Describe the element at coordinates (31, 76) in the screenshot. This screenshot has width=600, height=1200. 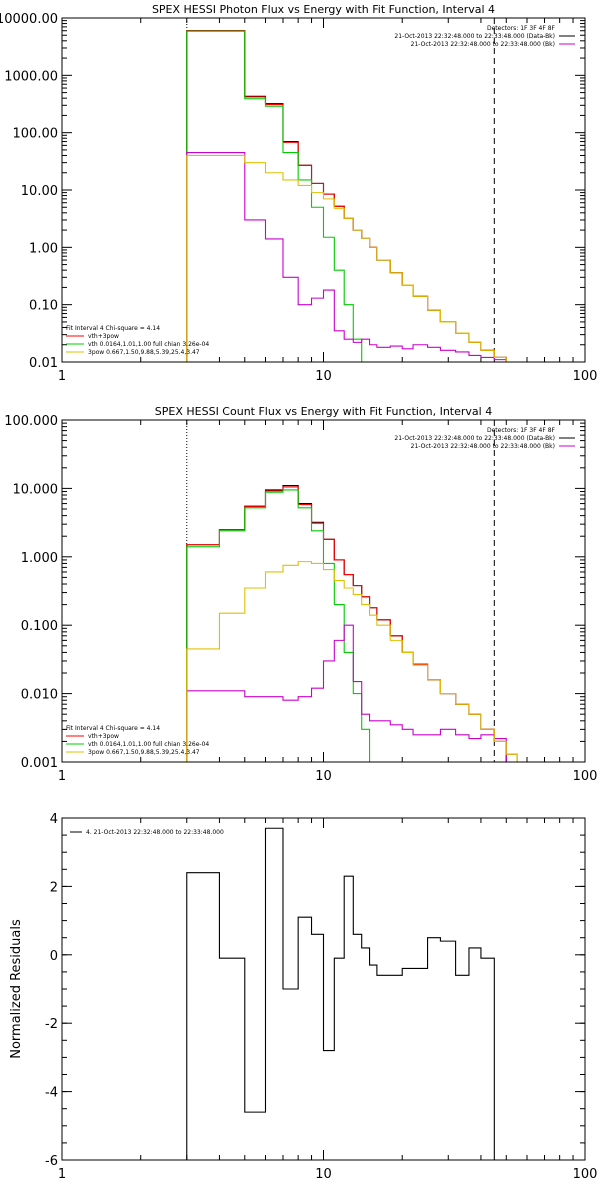
I see `y-tick-label: 1000.00` at that location.